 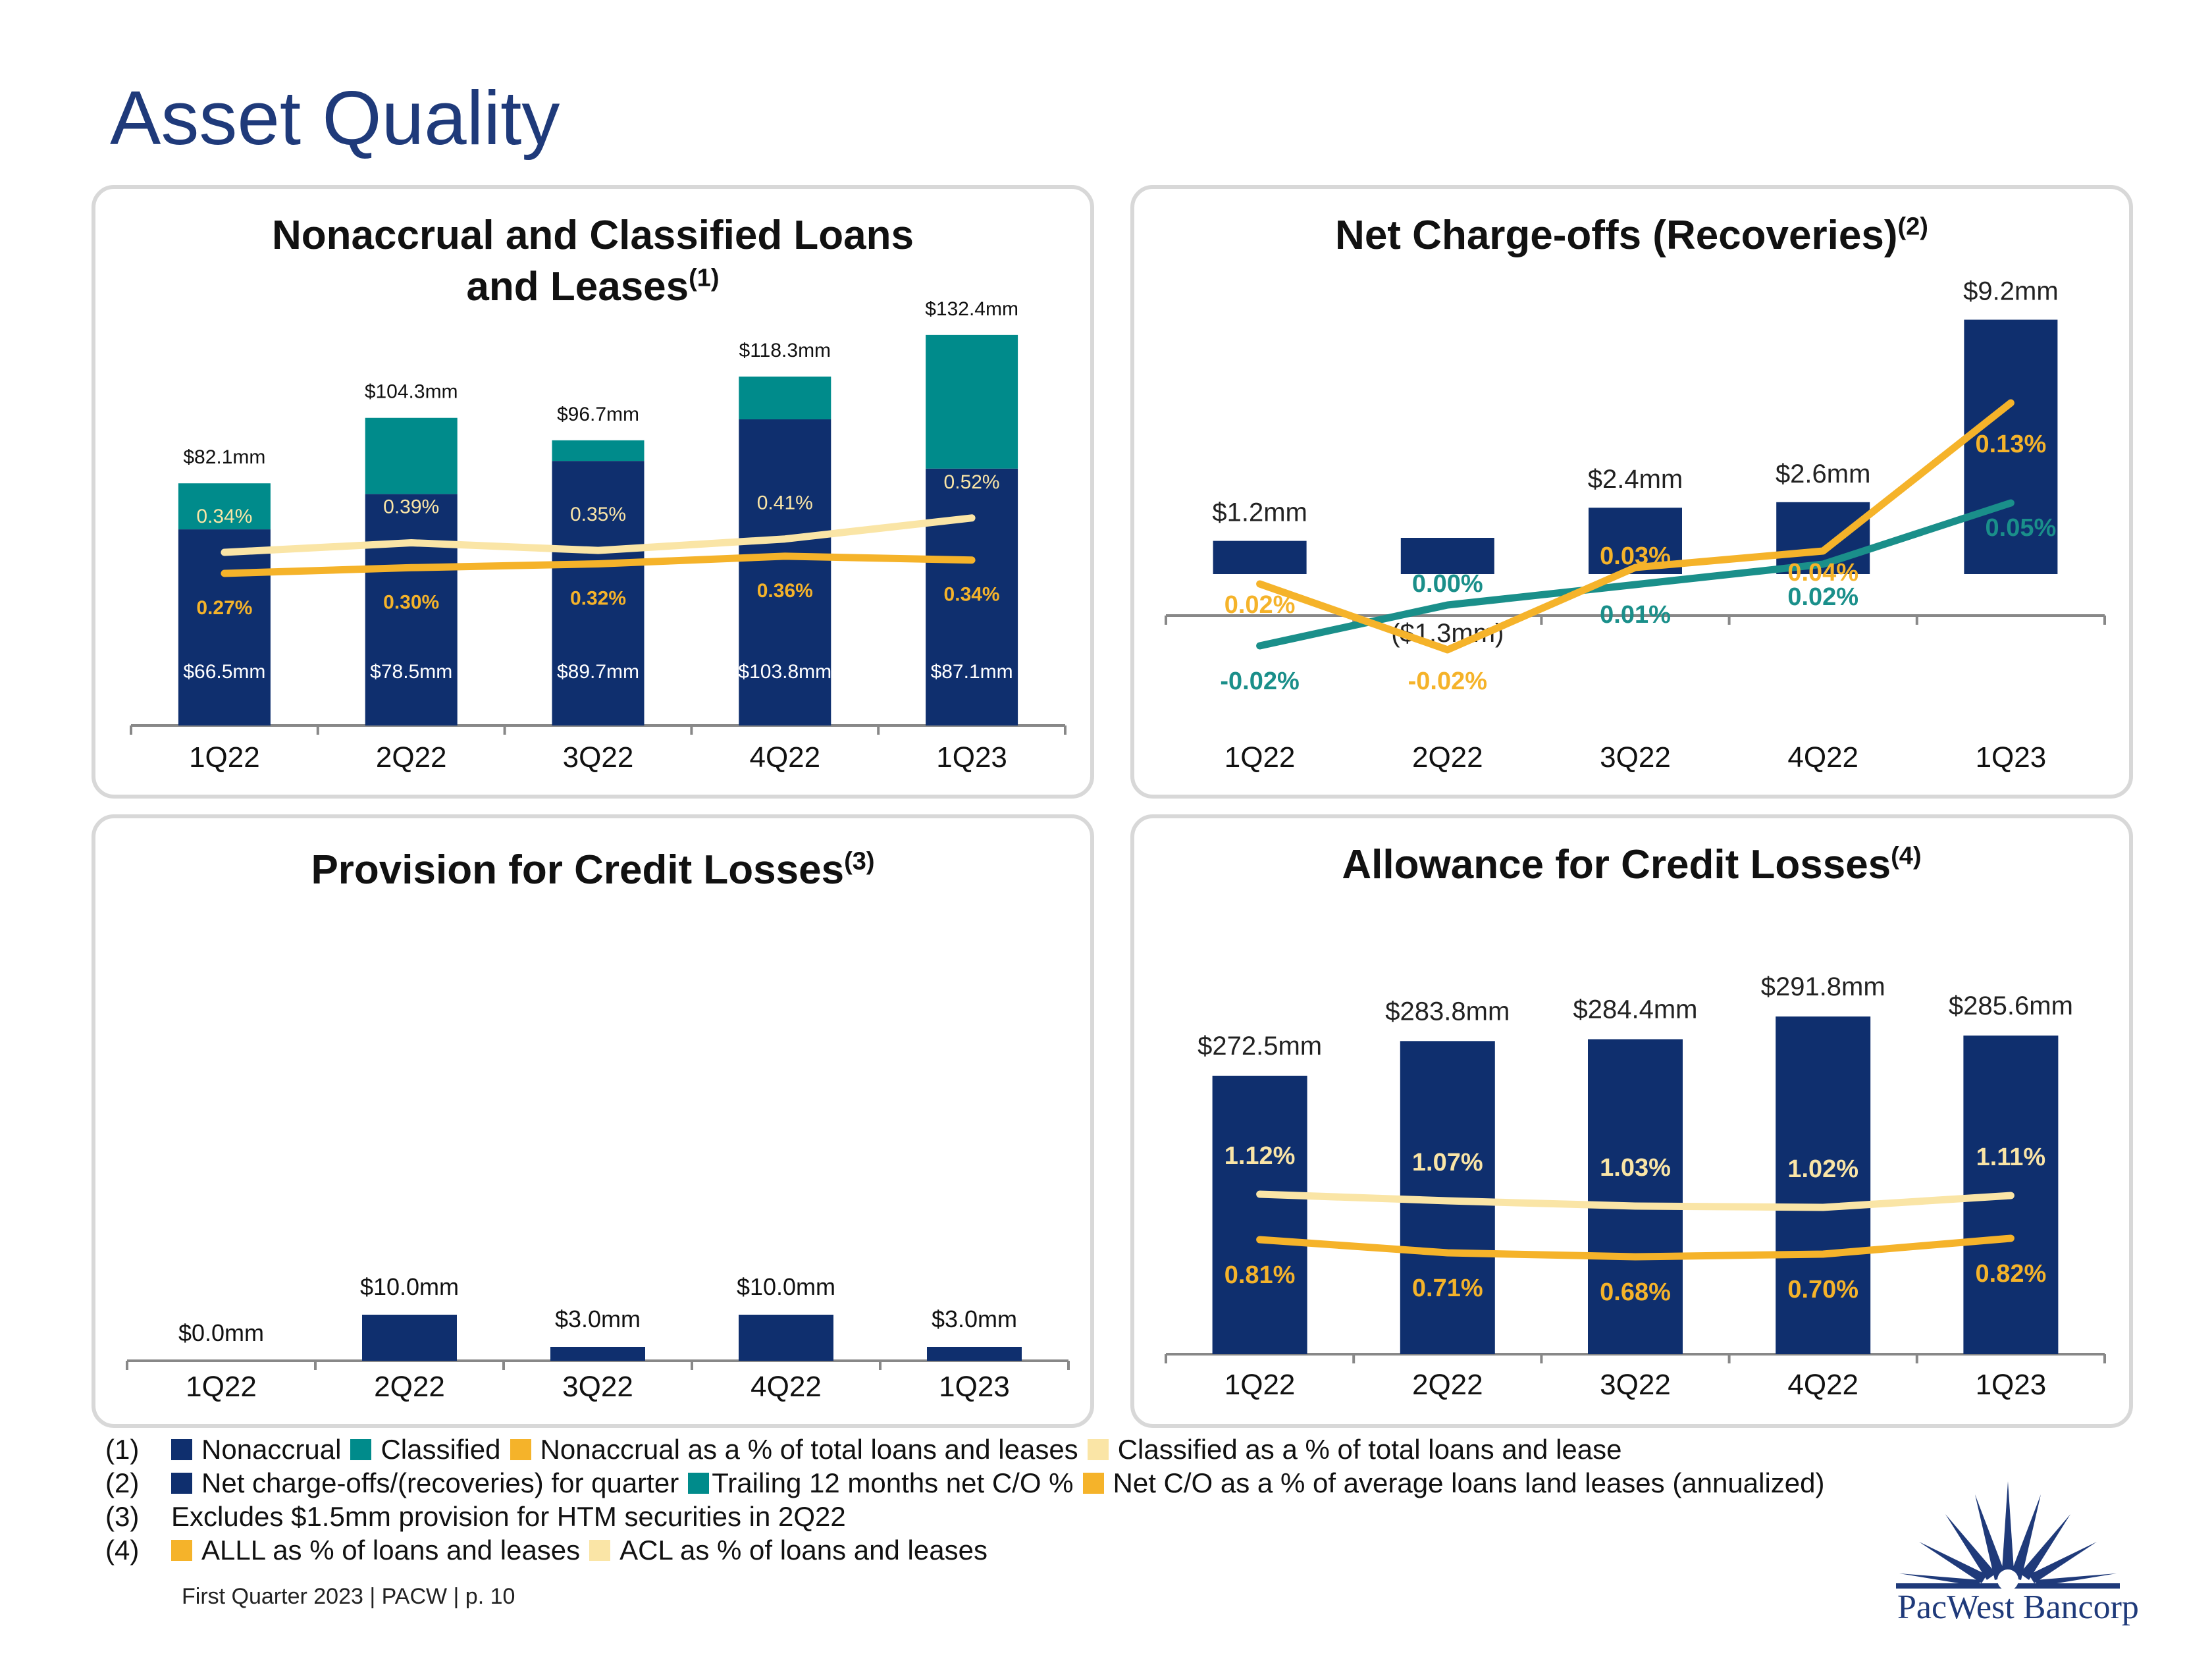 I want to click on legend-label: ALLL as % of loans and leases, so click(x=391, y=1550).